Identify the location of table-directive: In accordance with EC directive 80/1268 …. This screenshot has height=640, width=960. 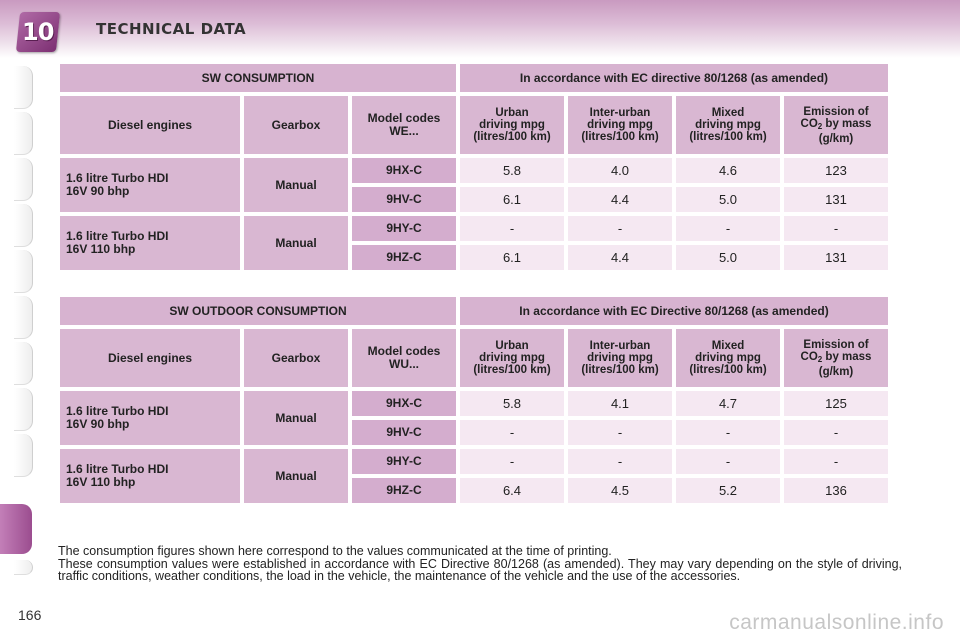
(674, 78).